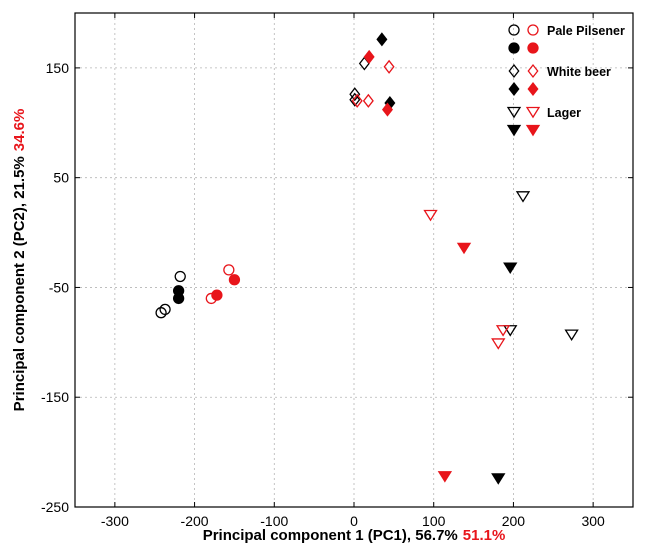  I want to click on legend: Pale Pilsener White beer Lager, so click(565, 80).